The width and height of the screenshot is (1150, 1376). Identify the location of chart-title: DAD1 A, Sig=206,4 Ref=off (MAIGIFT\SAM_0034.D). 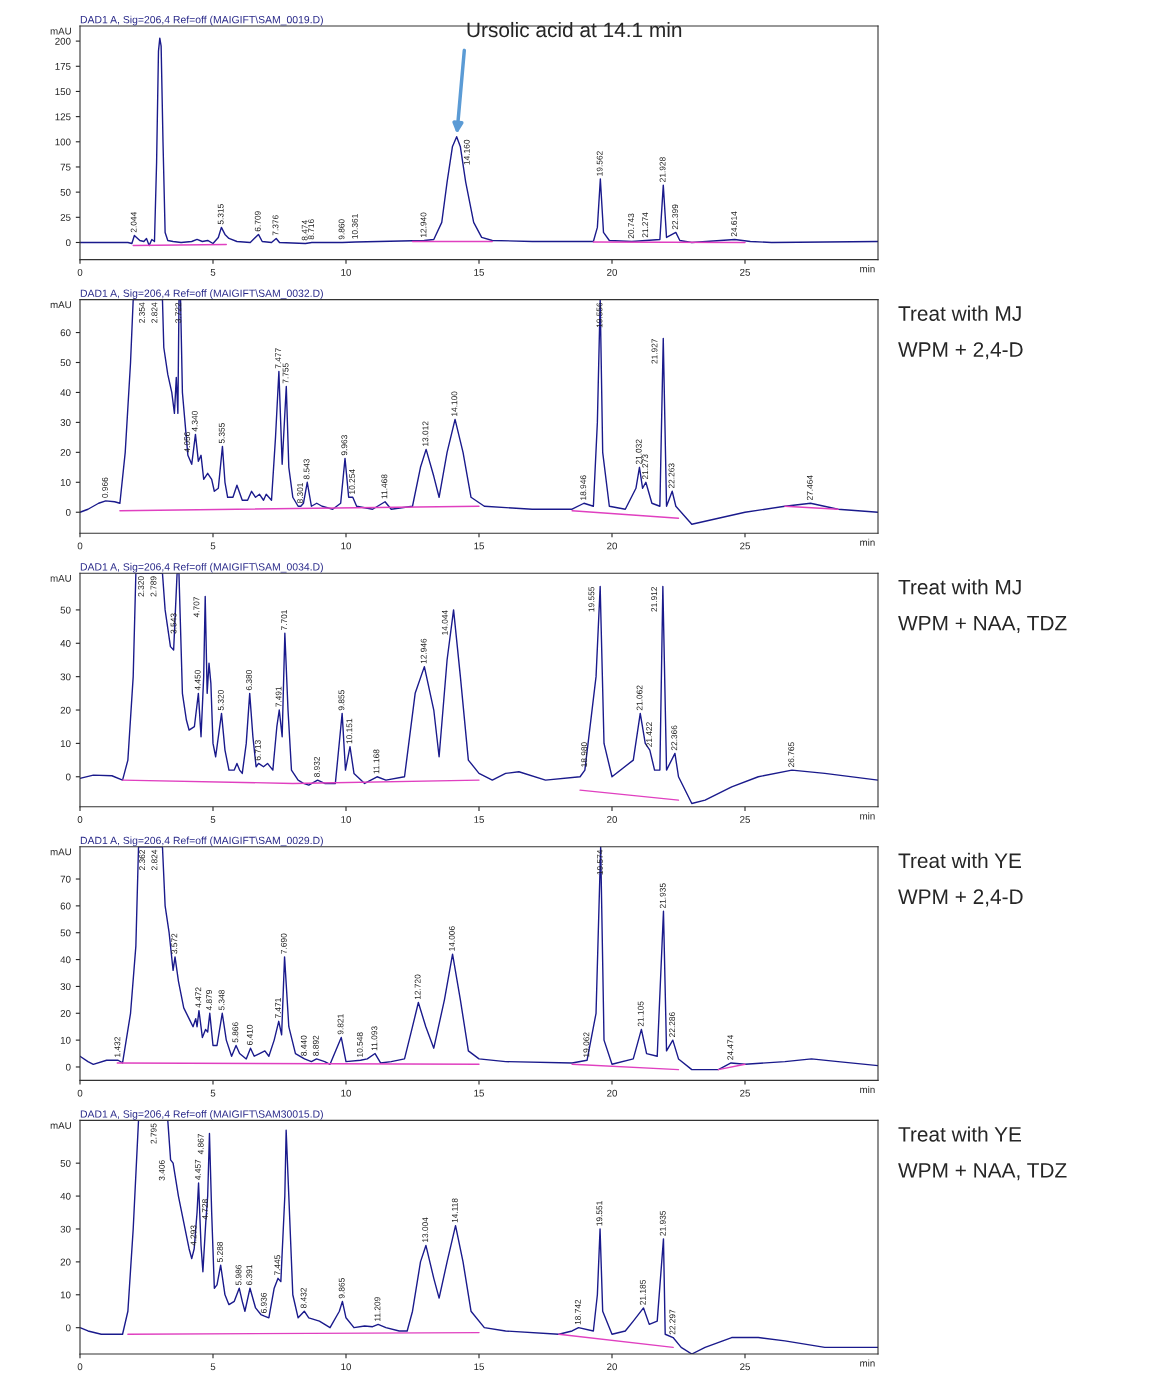
(201, 567).